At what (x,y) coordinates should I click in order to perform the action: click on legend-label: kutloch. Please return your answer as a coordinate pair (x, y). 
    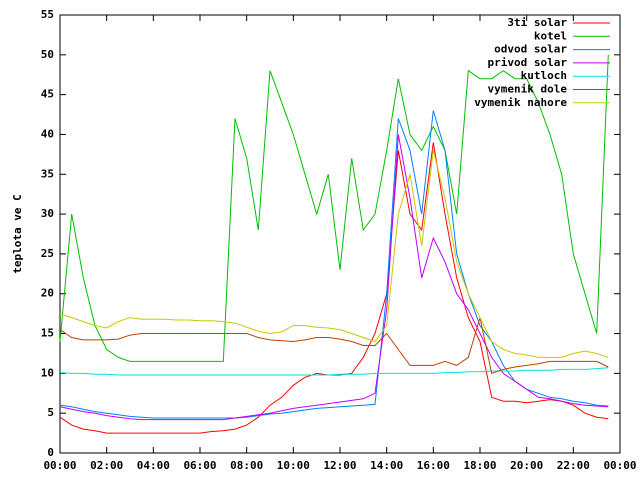
    Looking at the image, I should click on (544, 75).